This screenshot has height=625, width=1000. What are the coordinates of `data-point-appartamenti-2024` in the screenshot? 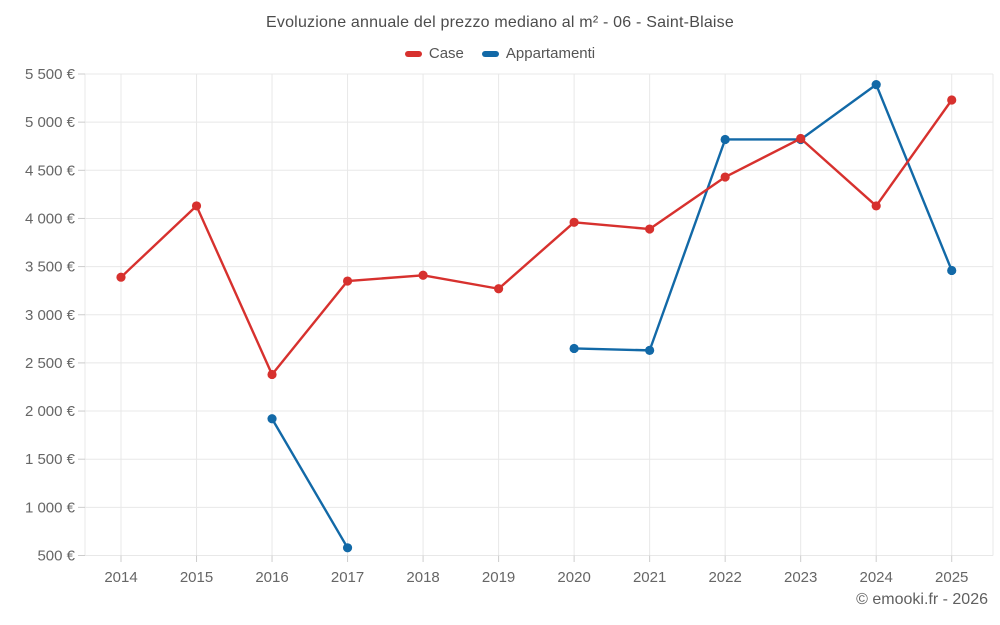 It's located at (876, 84).